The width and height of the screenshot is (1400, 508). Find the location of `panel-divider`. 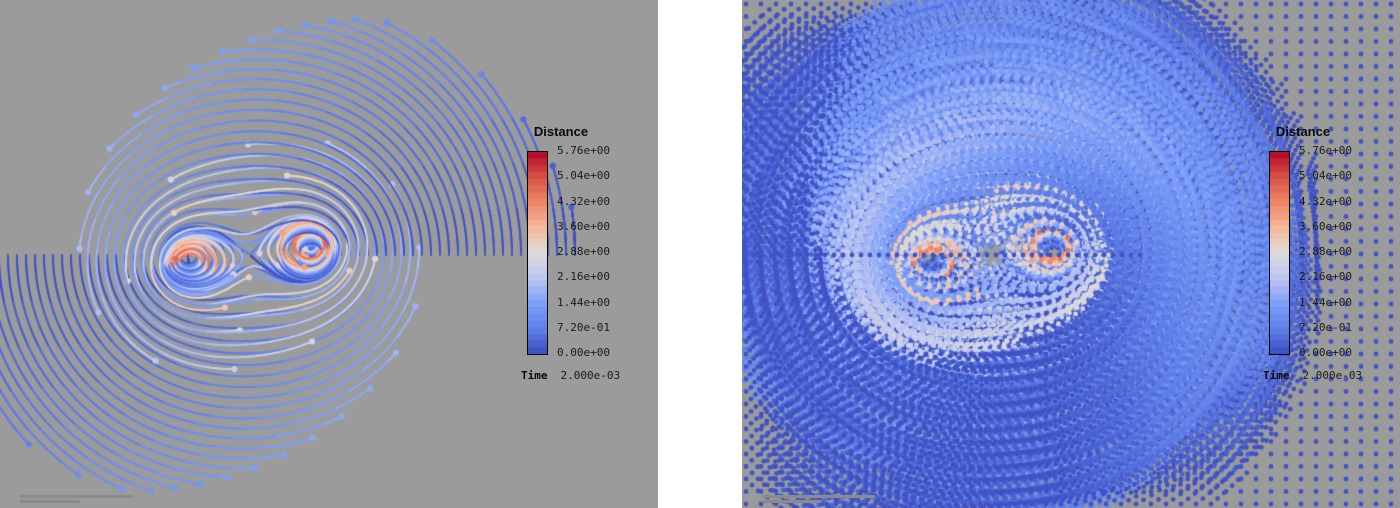

panel-divider is located at coordinates (700, 254).